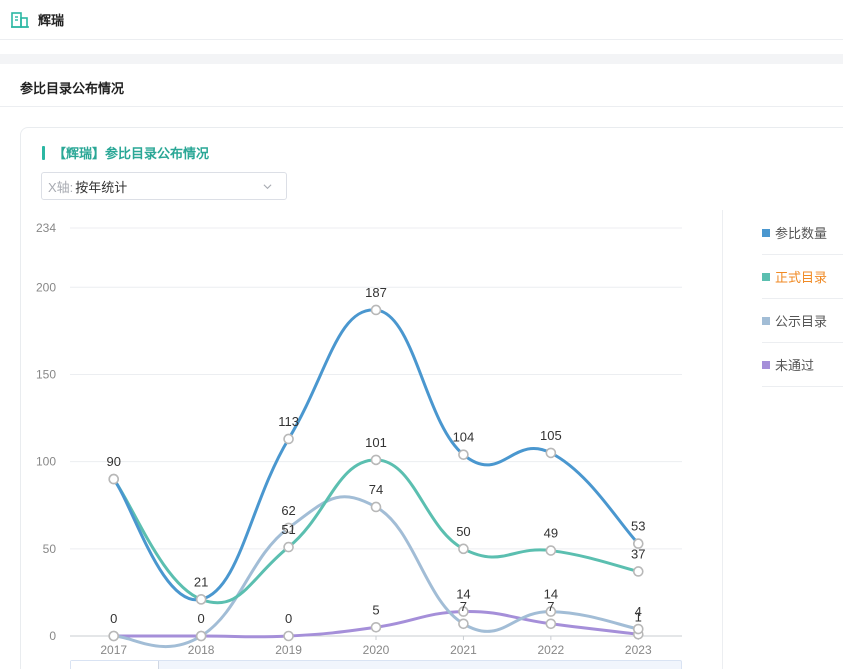  What do you see at coordinates (201, 650) in the screenshot?
I see `x-tick-label: 2018` at bounding box center [201, 650].